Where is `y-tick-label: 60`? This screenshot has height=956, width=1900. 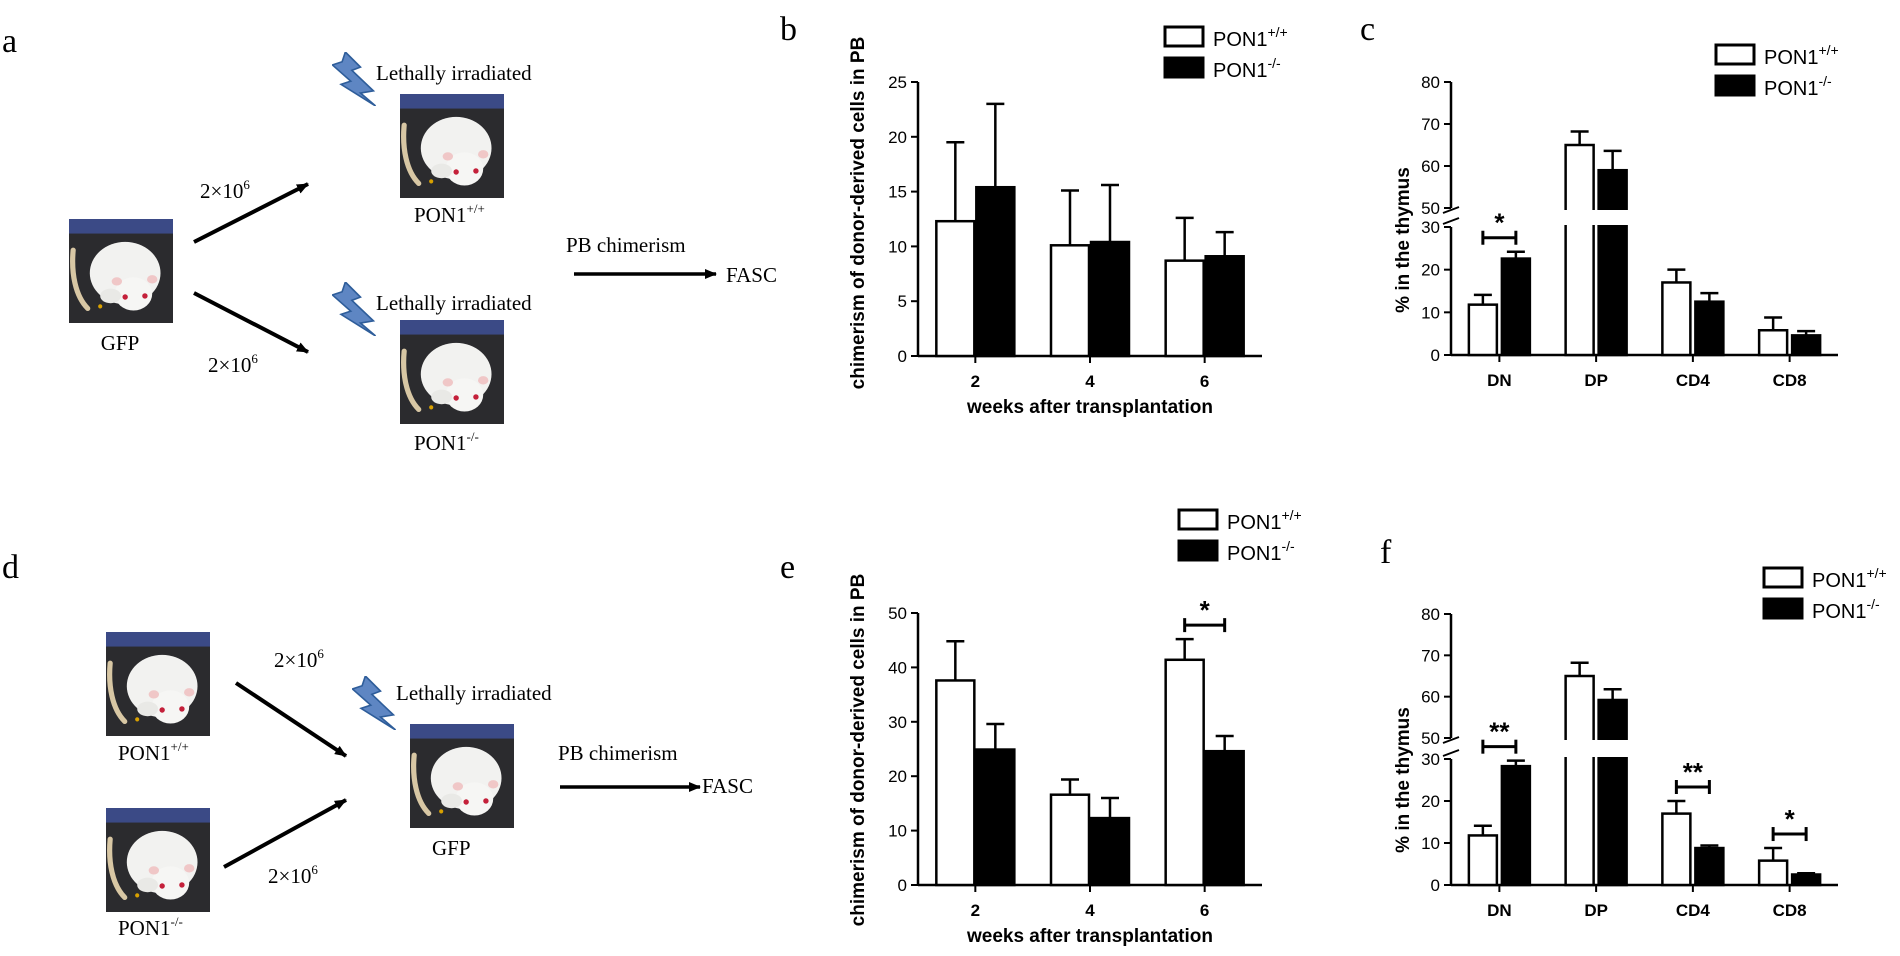 y-tick-label: 60 is located at coordinates (1430, 697).